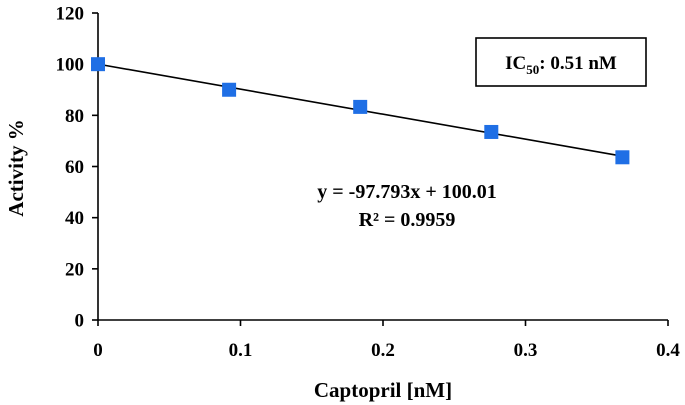  Describe the element at coordinates (98, 350) in the screenshot. I see `x-tick-label: 0` at that location.